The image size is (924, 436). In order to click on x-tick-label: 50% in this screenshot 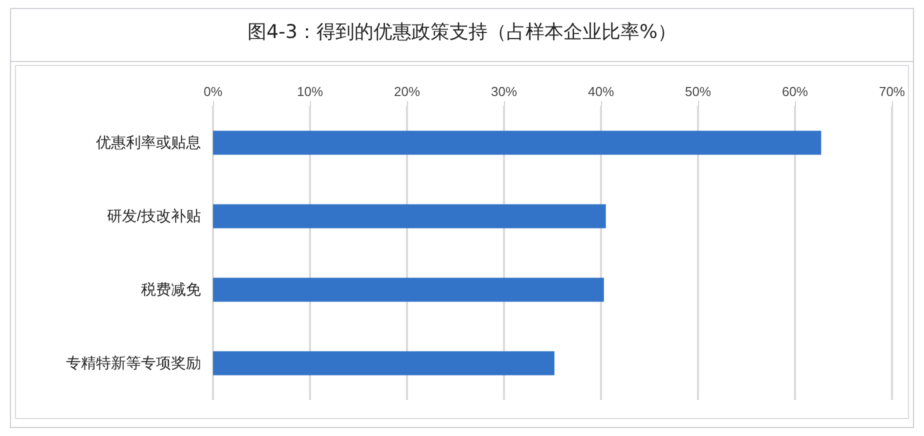, I will do `click(698, 91)`.